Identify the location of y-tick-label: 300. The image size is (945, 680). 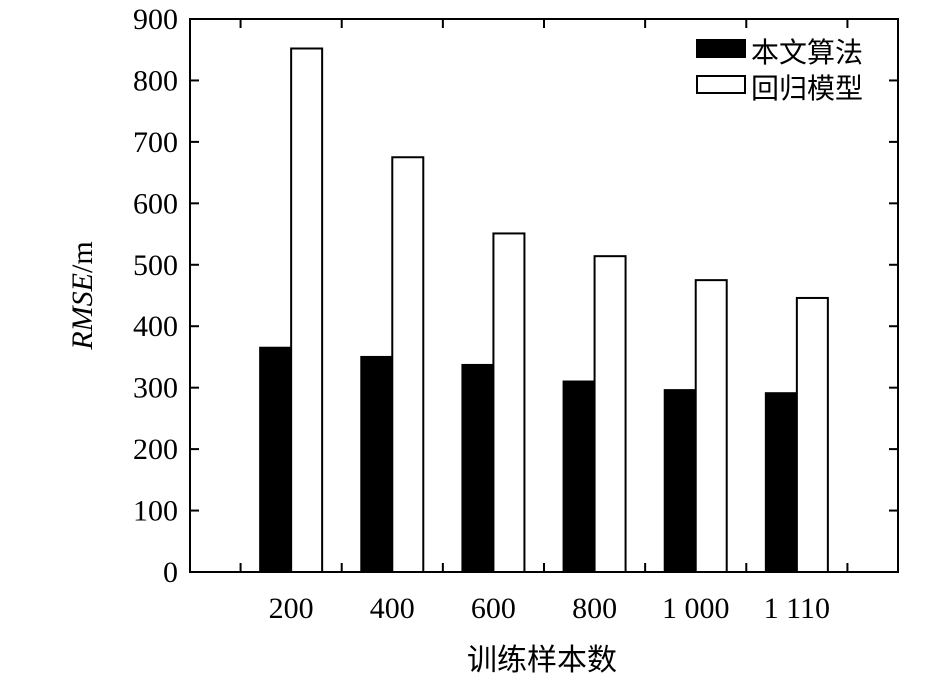
(155, 388).